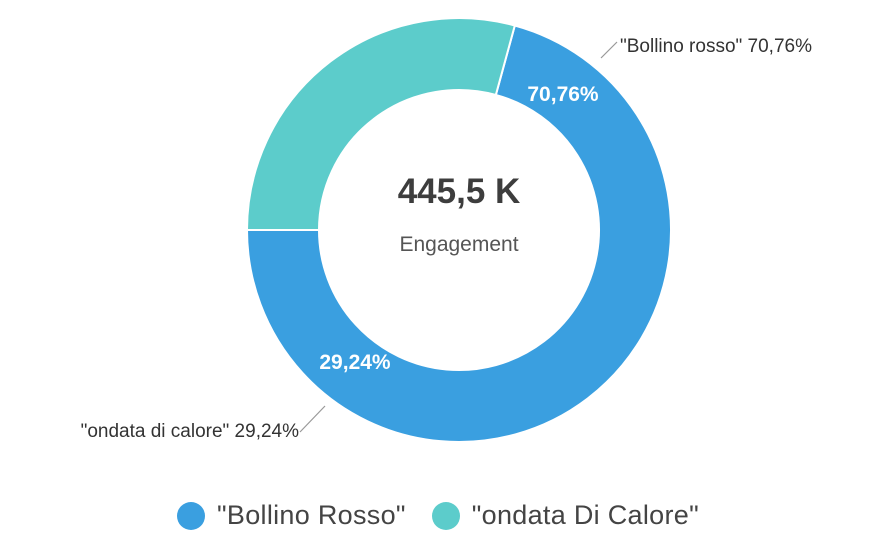 The image size is (876, 549). Describe the element at coordinates (190, 431) in the screenshot. I see `slice-outer-label-ondata: "ondata di calore" 29,24%` at that location.